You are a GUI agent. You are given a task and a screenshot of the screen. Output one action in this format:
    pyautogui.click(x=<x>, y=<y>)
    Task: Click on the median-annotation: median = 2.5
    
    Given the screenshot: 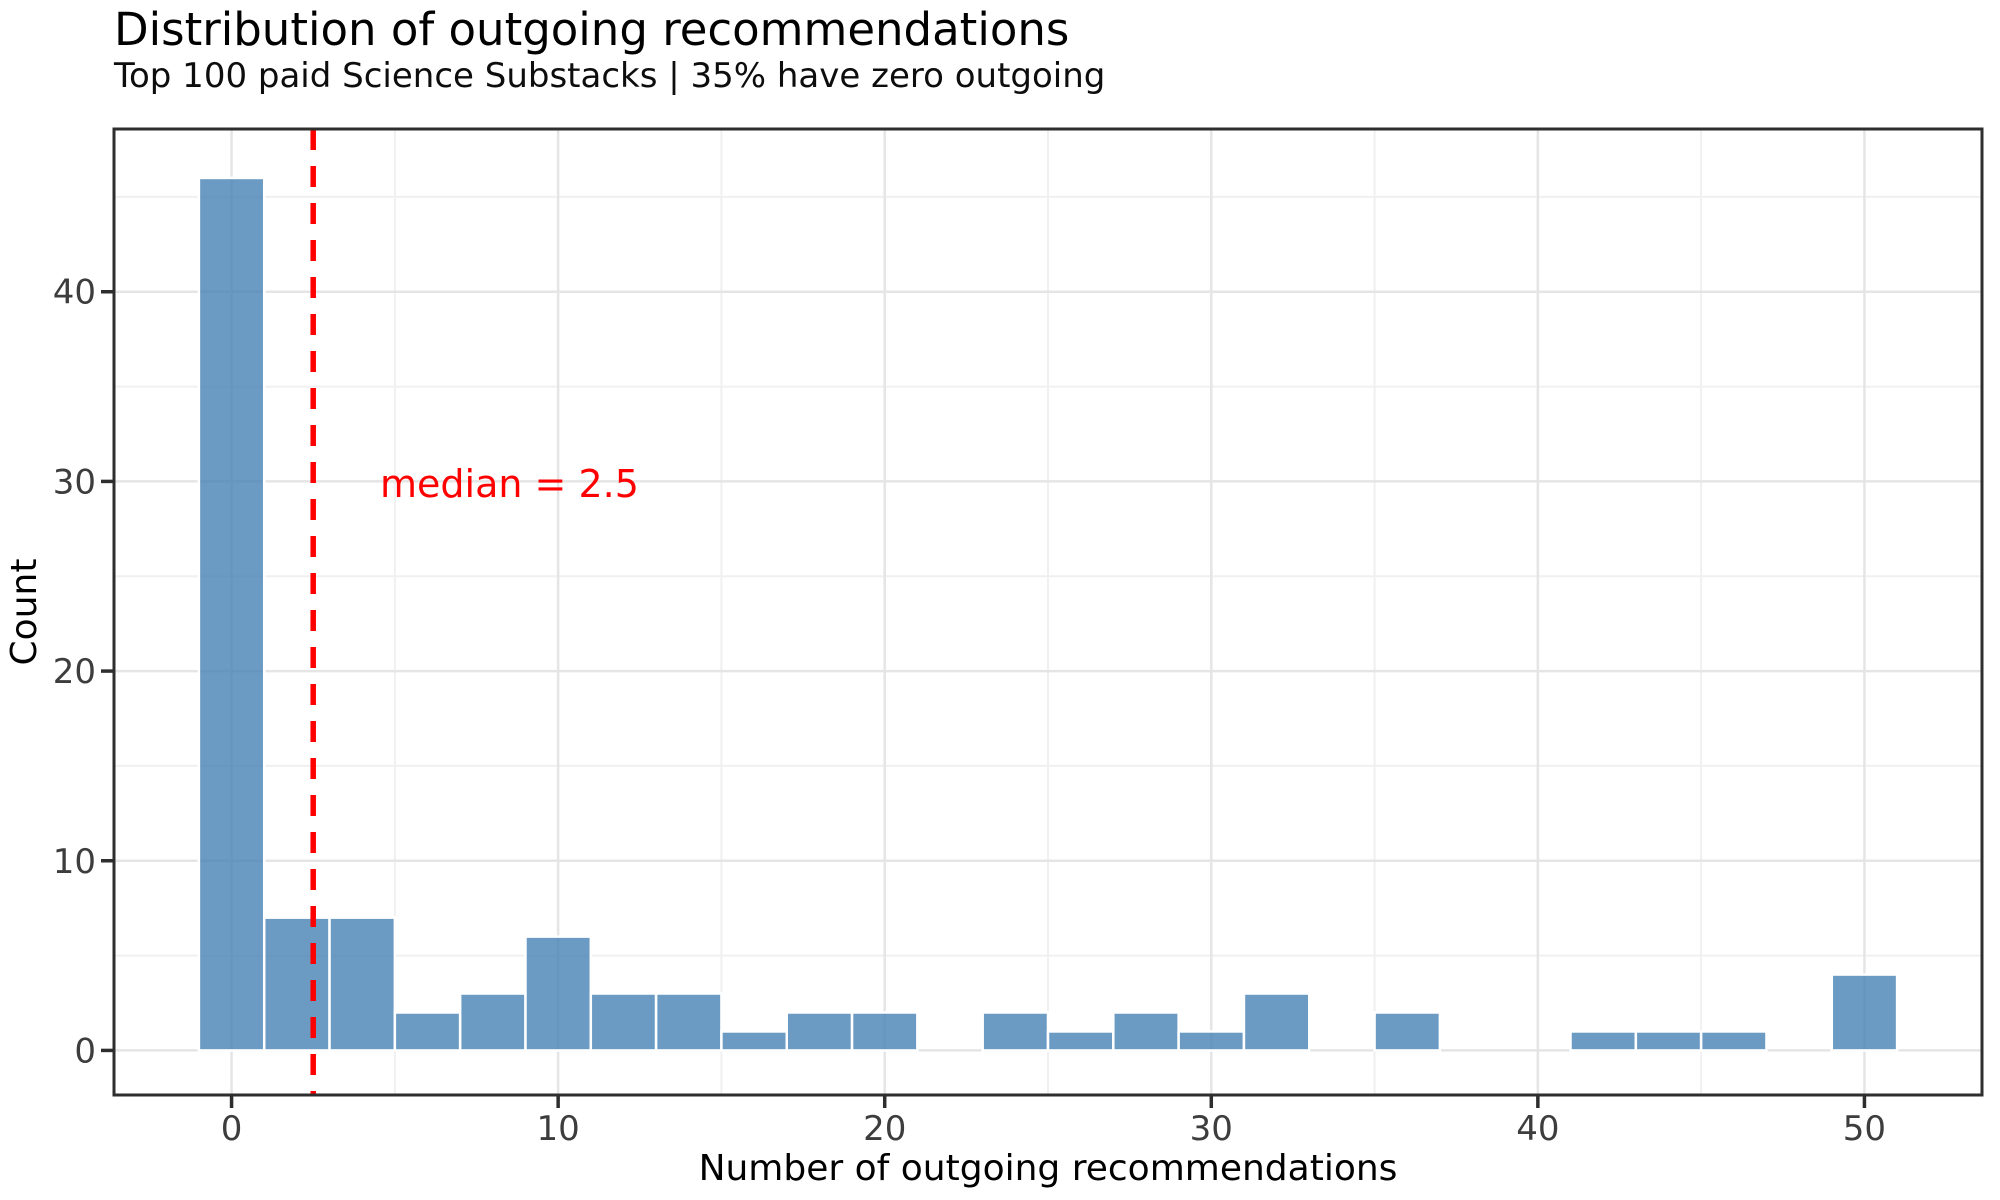 What is the action you would take?
    pyautogui.click(x=509, y=484)
    